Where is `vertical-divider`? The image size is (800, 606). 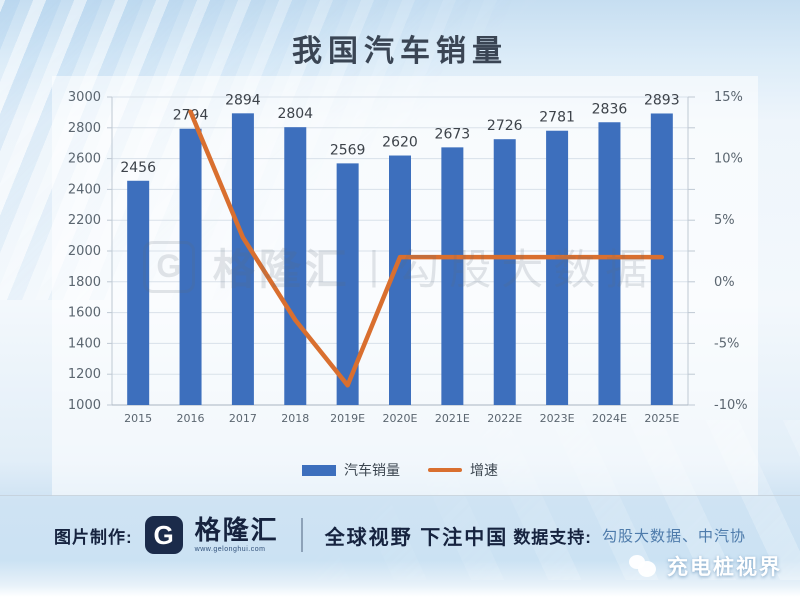
vertical-divider is located at coordinates (301, 535).